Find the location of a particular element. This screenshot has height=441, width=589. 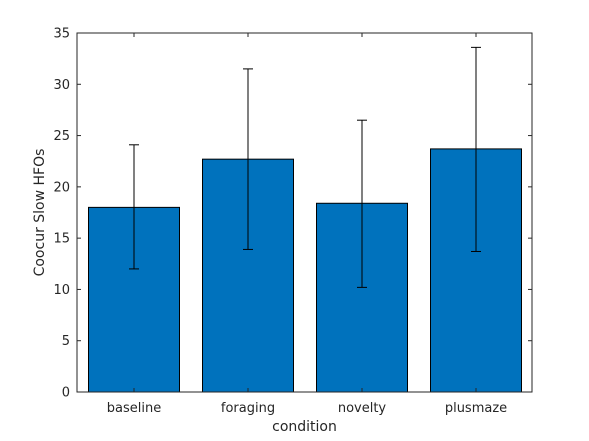

error-bar-foraging is located at coordinates (248, 159).